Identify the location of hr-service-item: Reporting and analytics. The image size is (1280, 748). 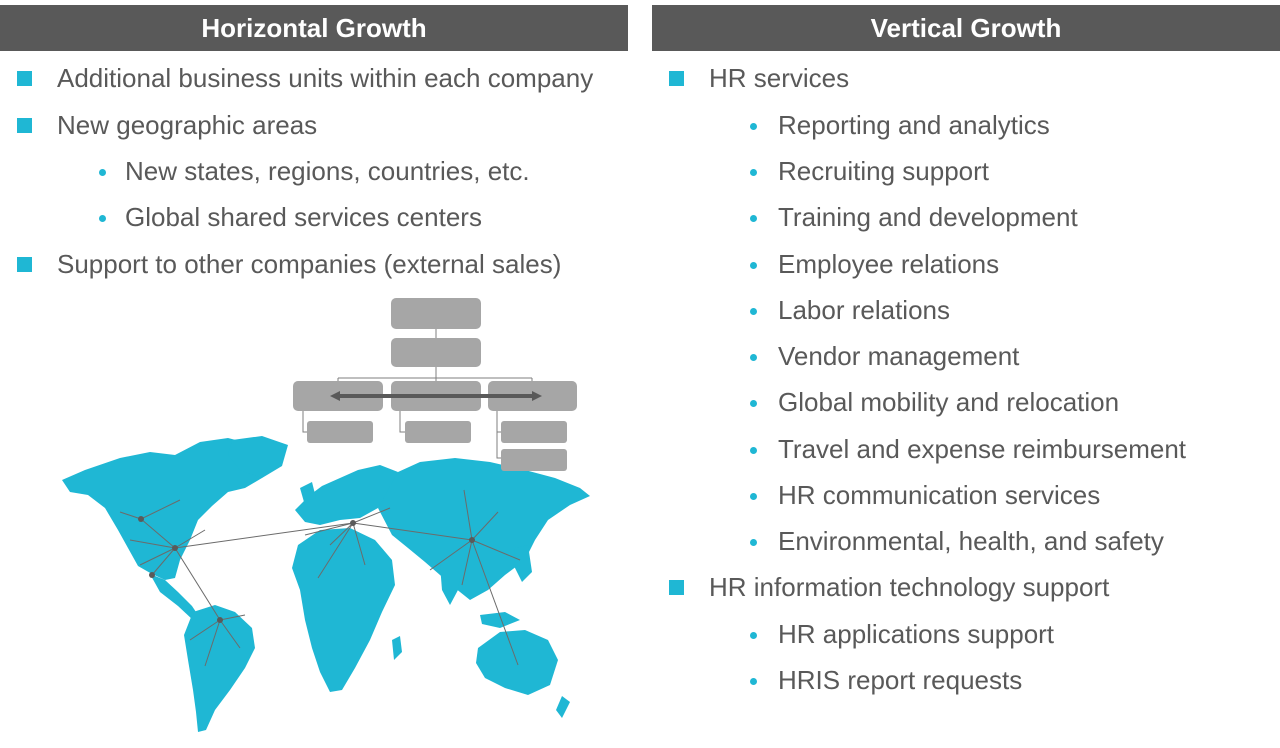
(914, 125).